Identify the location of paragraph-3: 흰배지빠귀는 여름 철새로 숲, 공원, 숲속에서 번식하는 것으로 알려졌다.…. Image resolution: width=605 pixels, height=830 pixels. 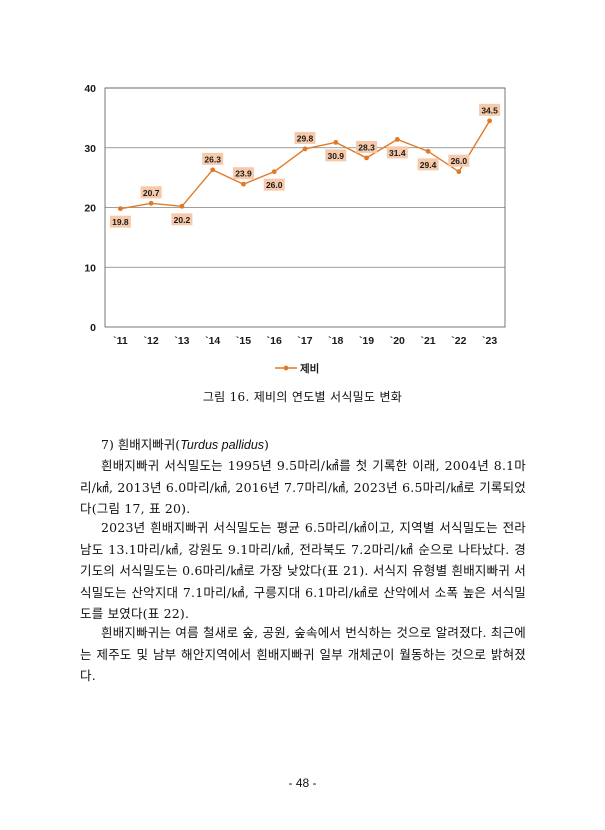
(303, 654).